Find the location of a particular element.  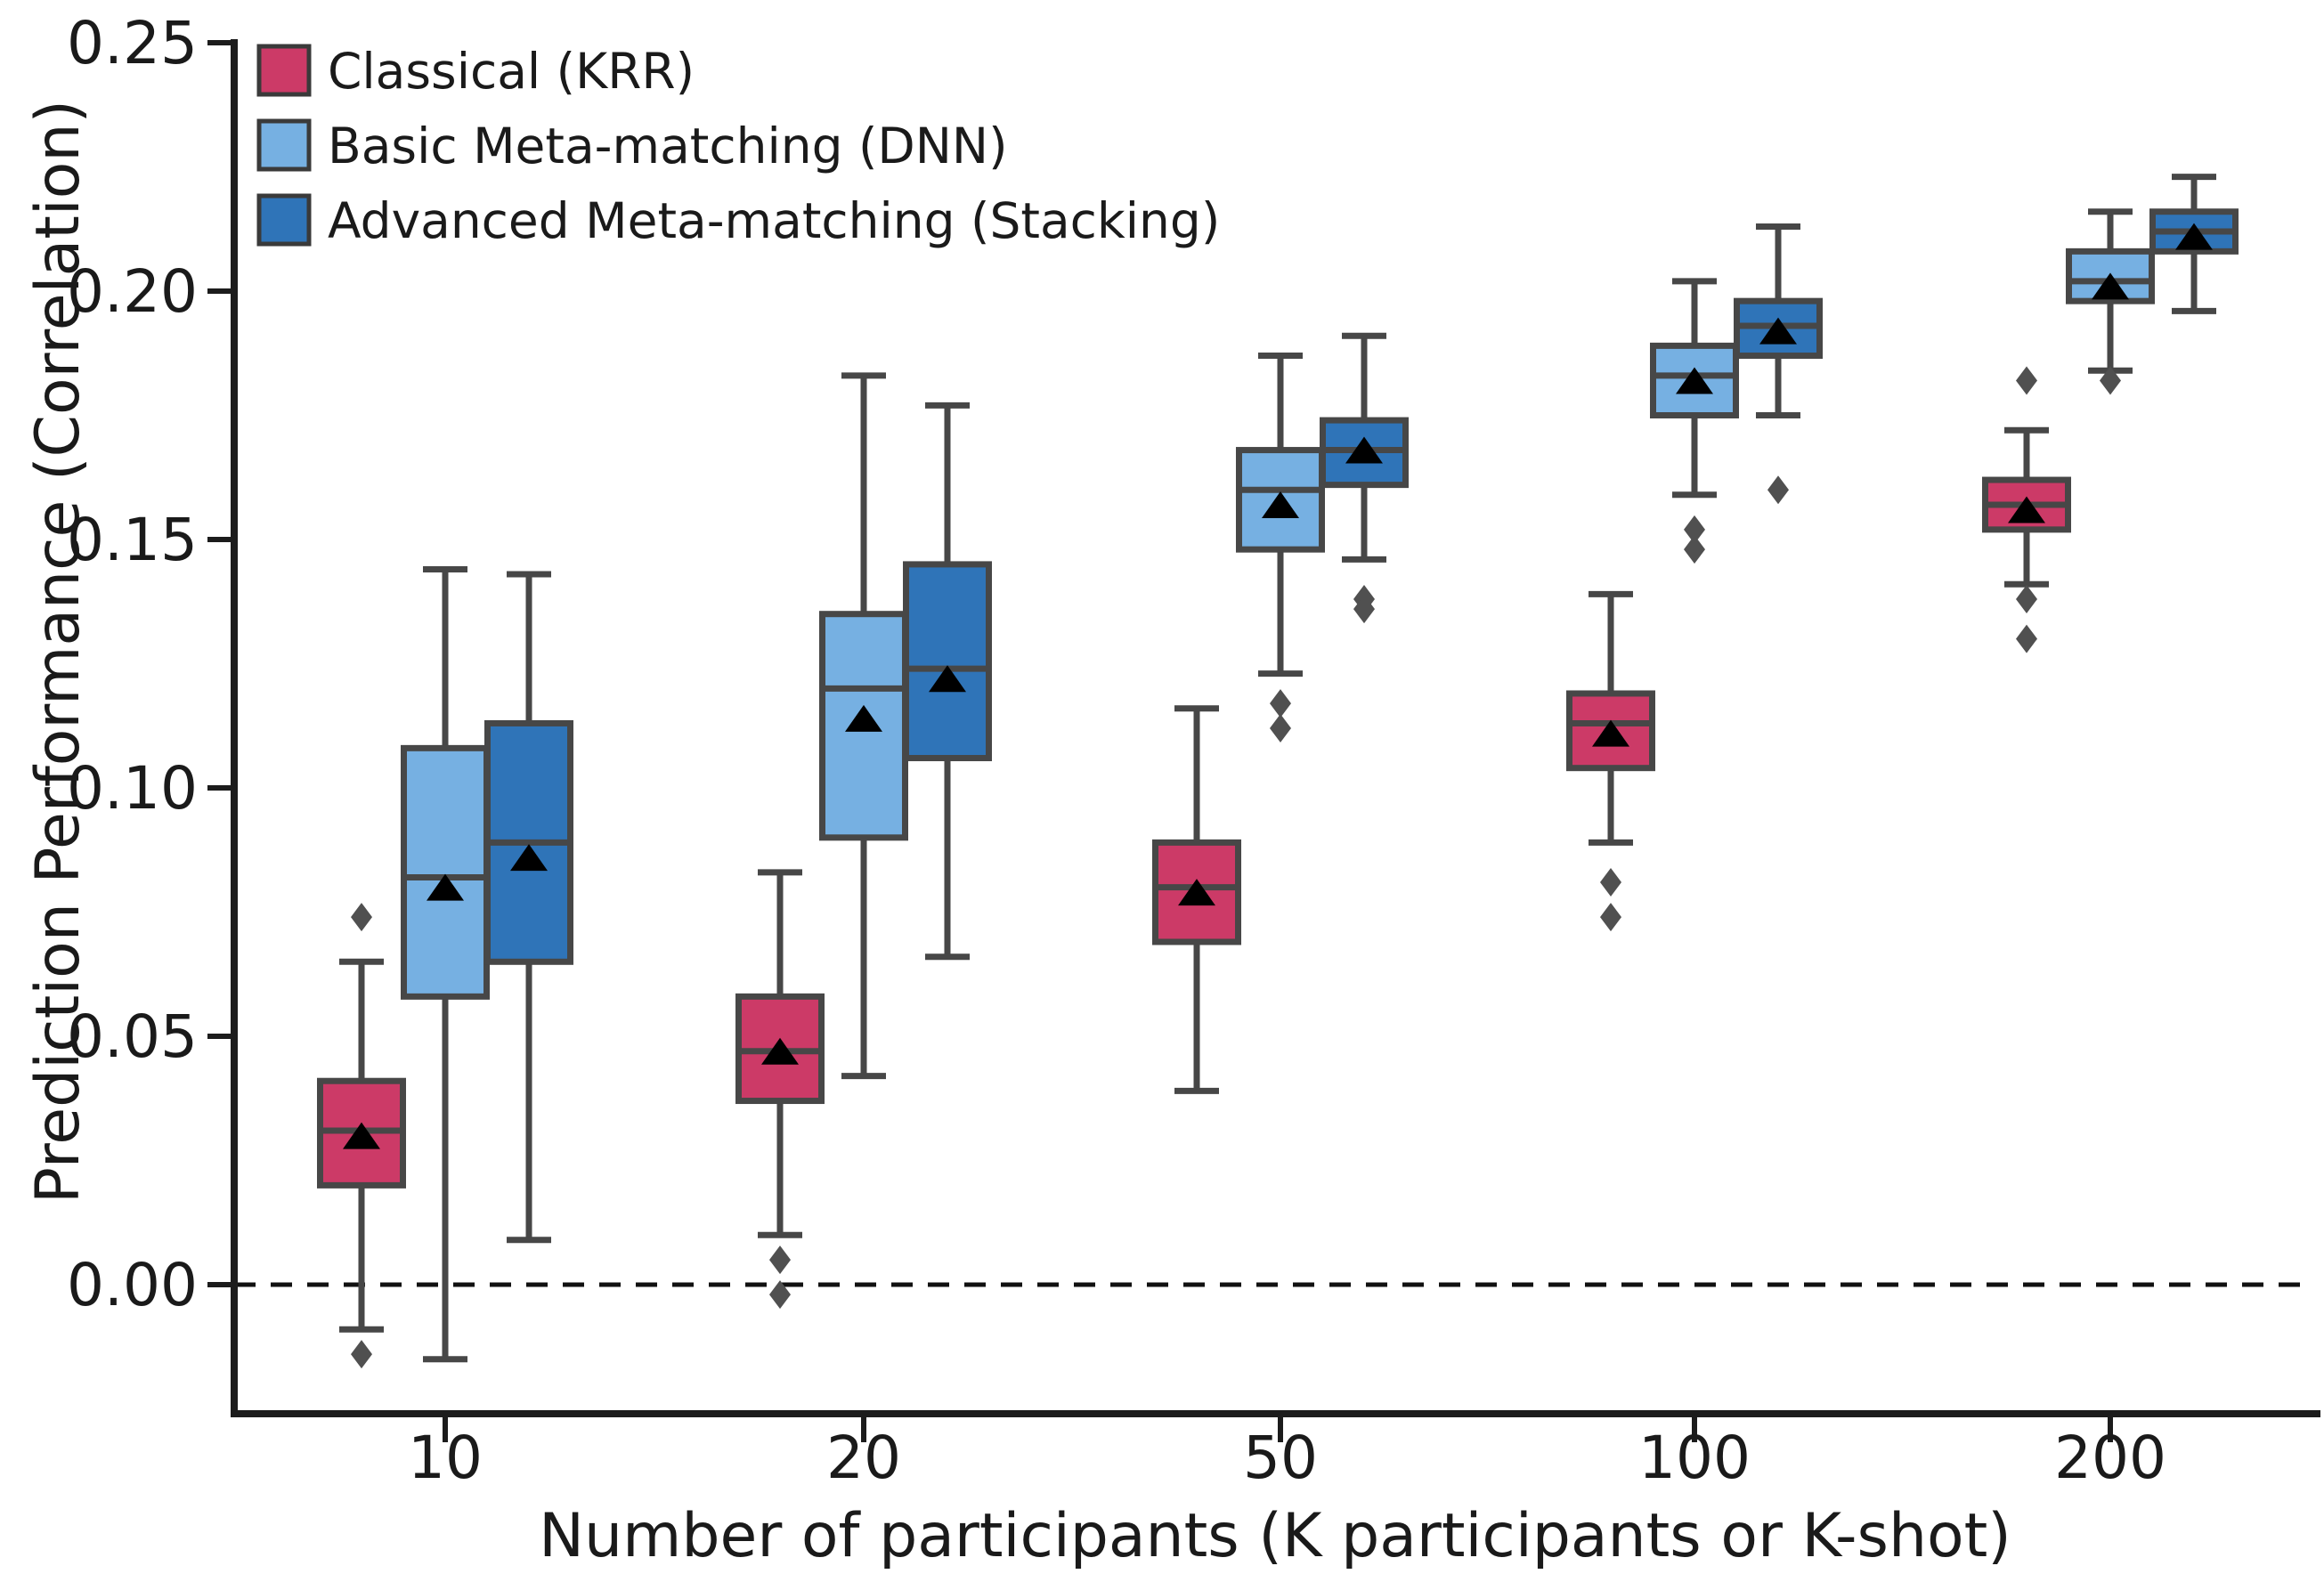

legend-item: Classical (KRR) is located at coordinates (475, 71).